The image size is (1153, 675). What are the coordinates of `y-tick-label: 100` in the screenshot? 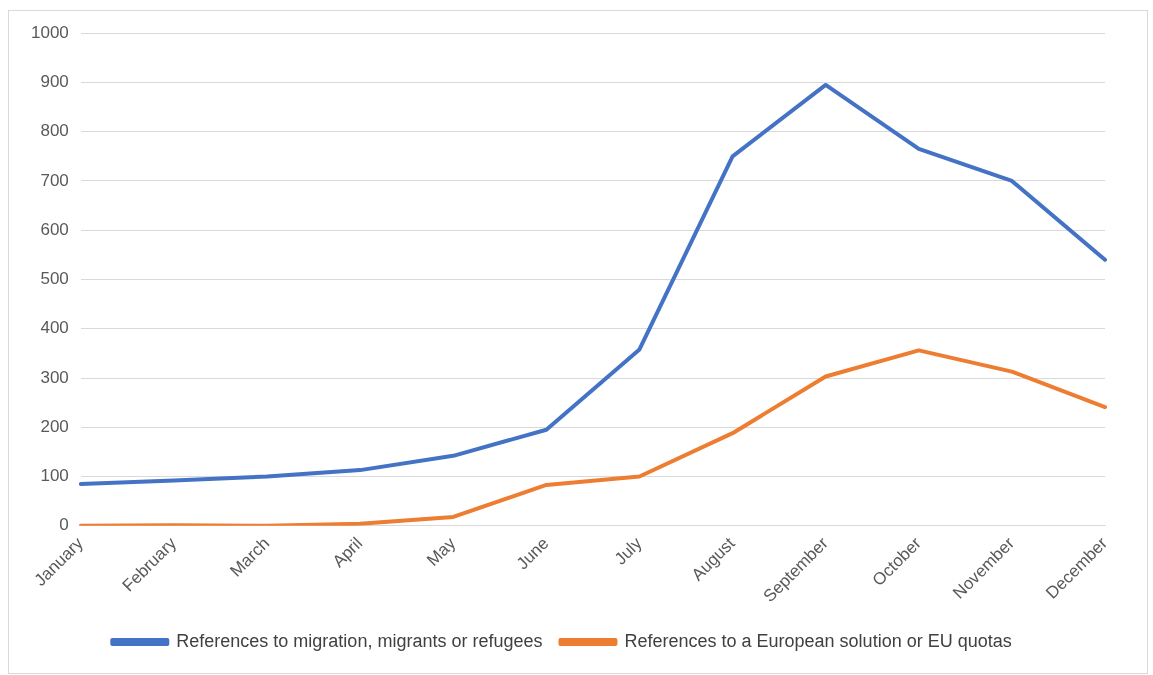 It's located at (54, 476).